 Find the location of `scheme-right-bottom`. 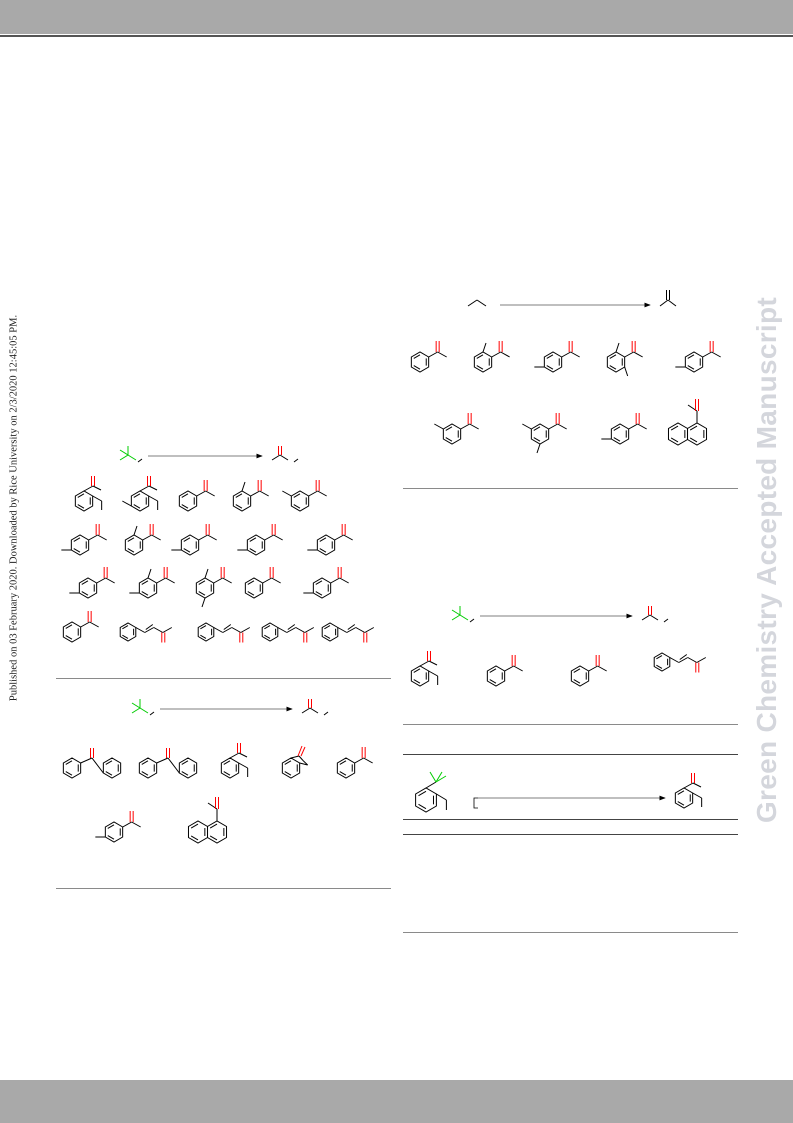

scheme-right-bottom is located at coordinates (559, 792).